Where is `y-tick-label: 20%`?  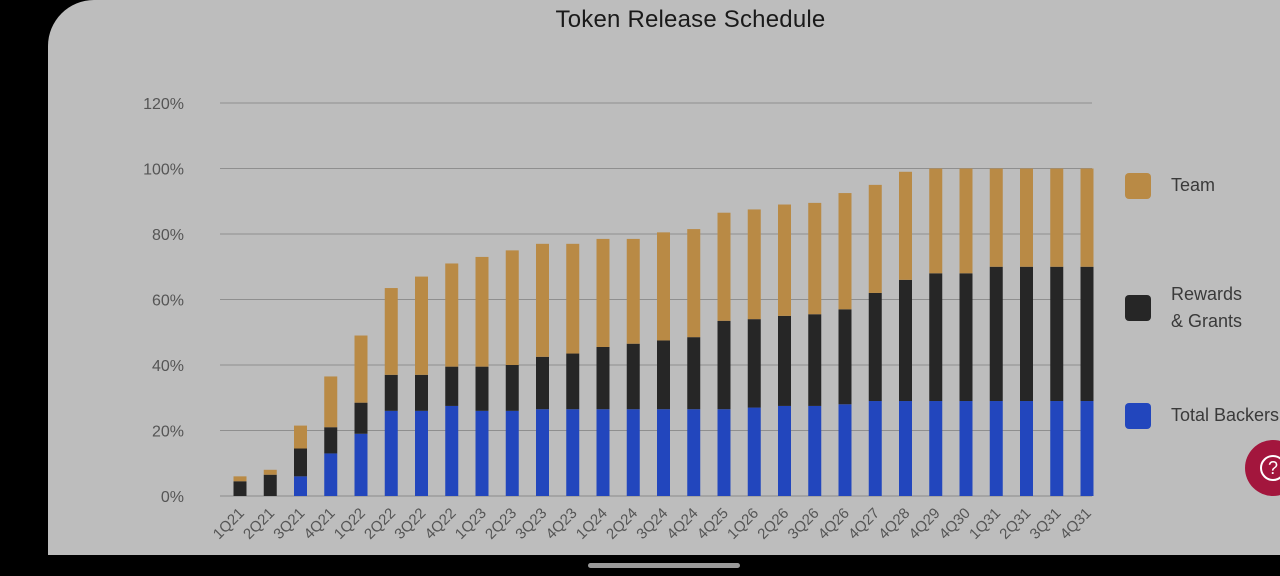
y-tick-label: 20% is located at coordinates (168, 432).